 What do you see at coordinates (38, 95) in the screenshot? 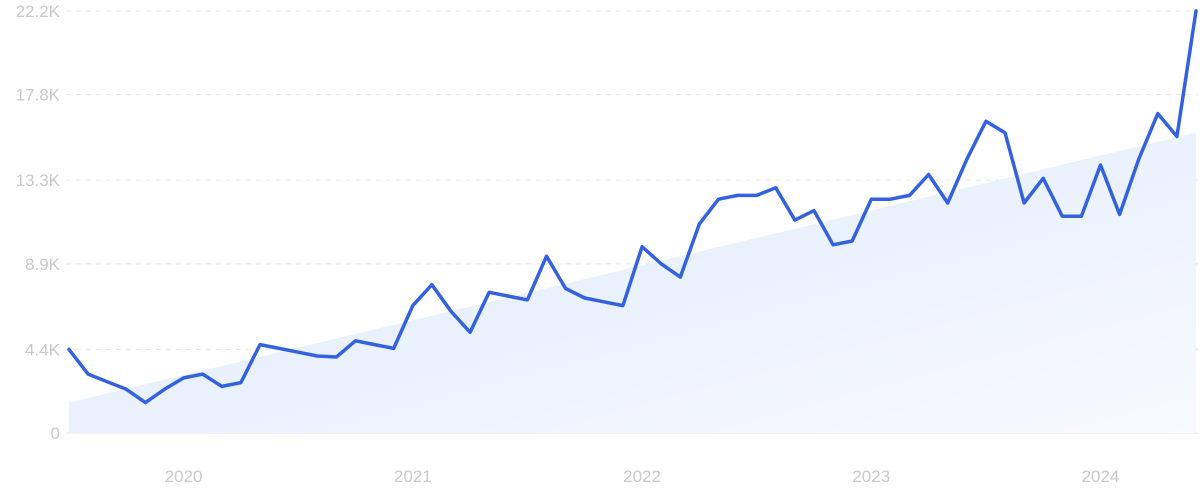
I see `y-tick-label: 17.8K` at bounding box center [38, 95].